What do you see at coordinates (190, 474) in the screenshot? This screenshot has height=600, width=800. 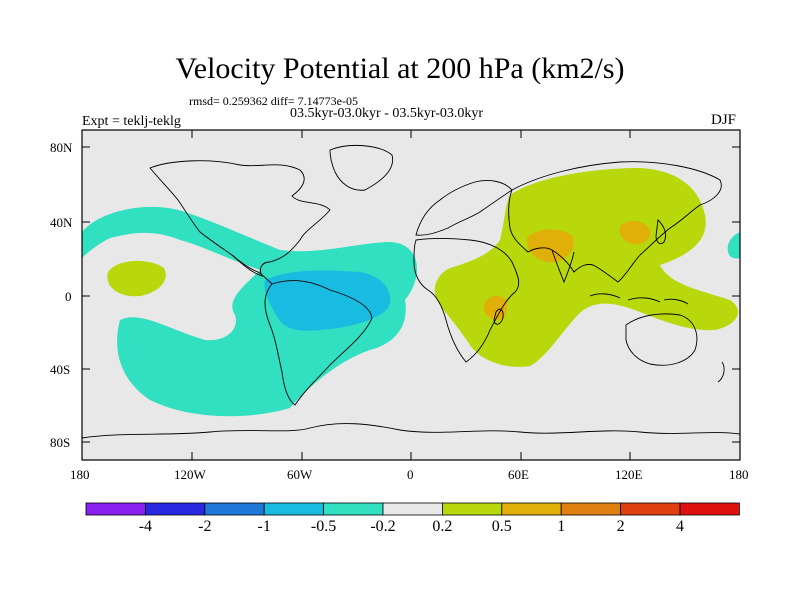 I see `lon-label-120w: 120W` at bounding box center [190, 474].